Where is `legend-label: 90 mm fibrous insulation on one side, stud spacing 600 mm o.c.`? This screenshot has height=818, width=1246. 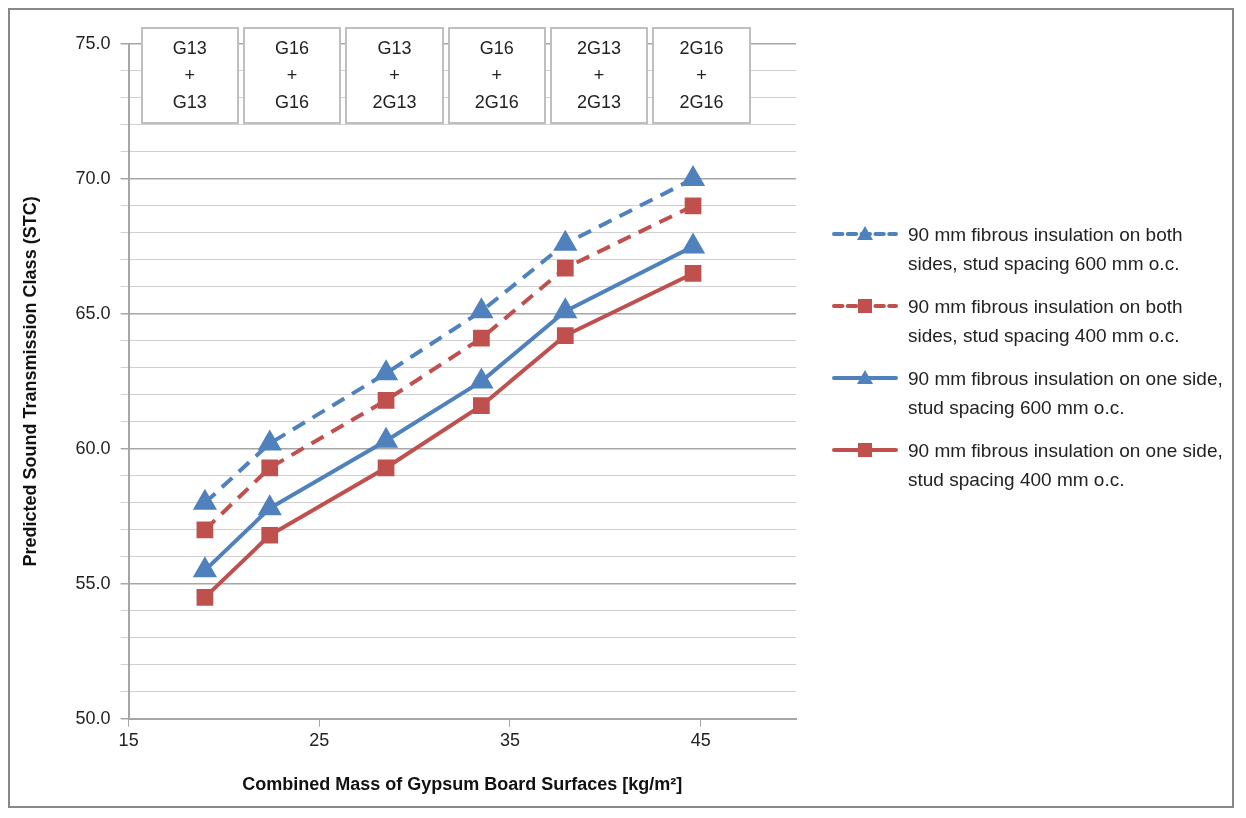
legend-label: 90 mm fibrous insulation on one side, stud spacing 600 mm o.c. is located at coordinates (1066, 393).